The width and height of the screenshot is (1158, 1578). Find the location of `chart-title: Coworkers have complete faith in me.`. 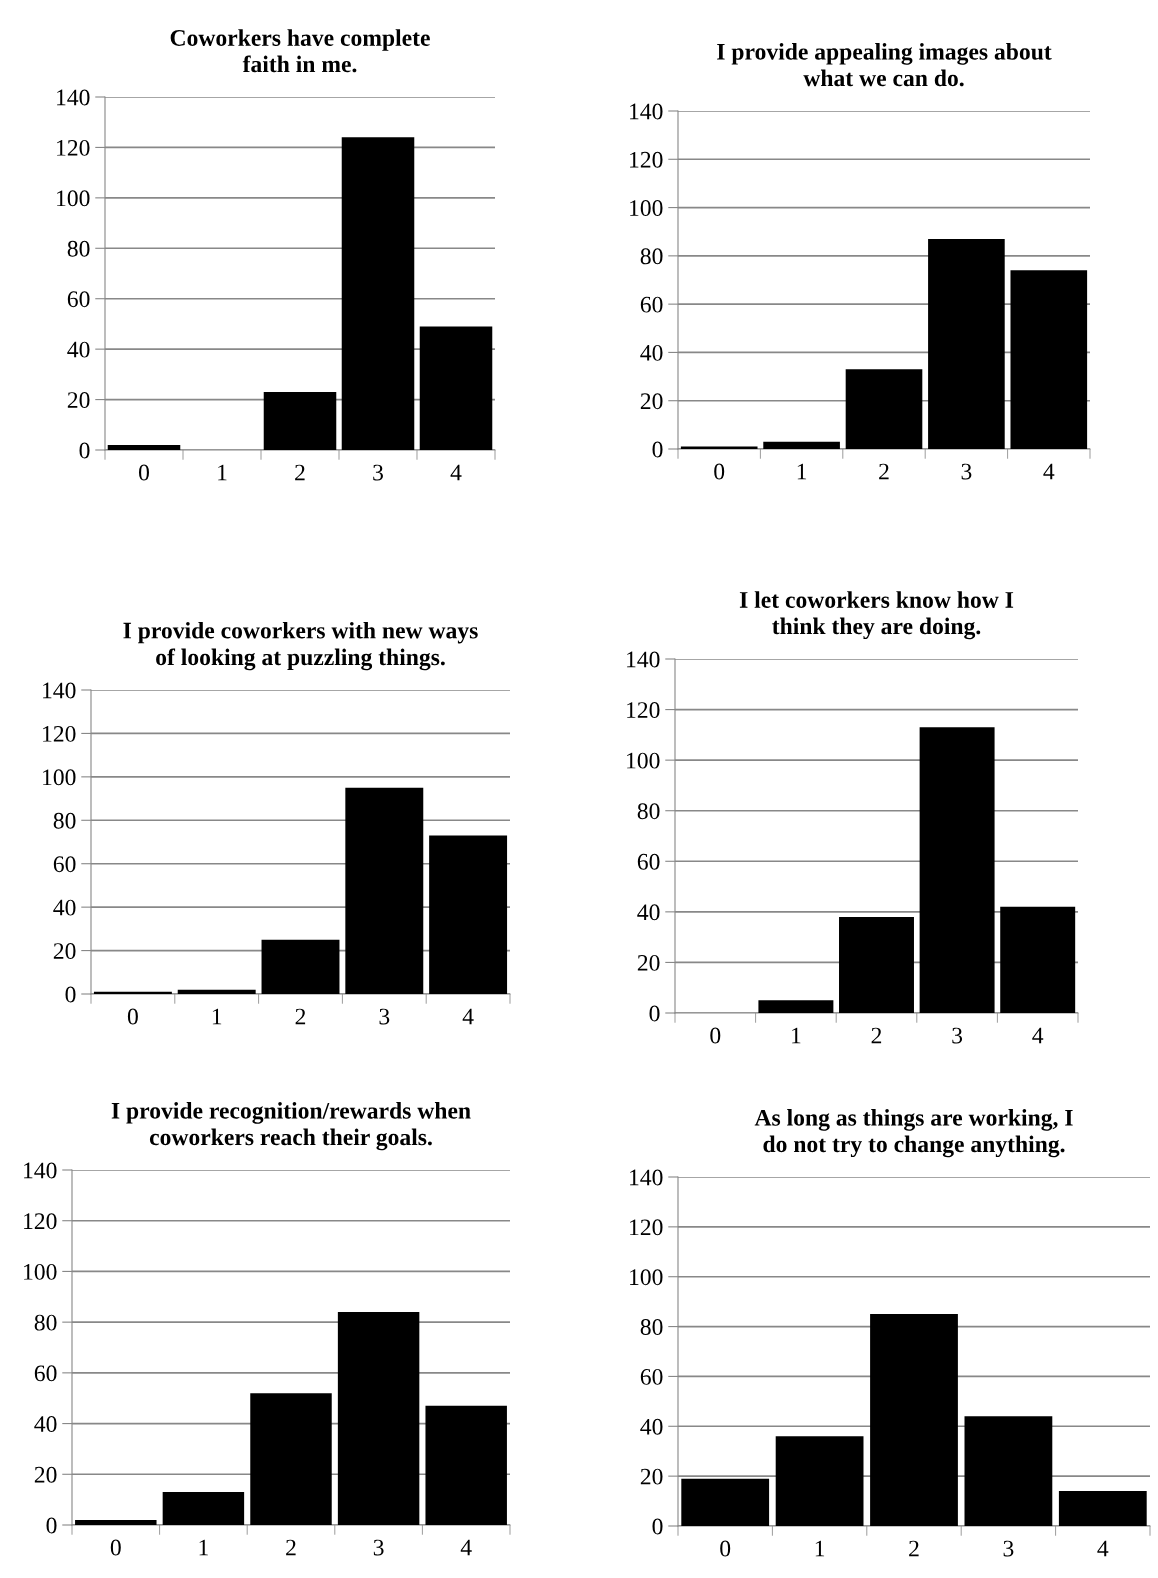

chart-title: Coworkers have complete faith in me. is located at coordinates (300, 51).